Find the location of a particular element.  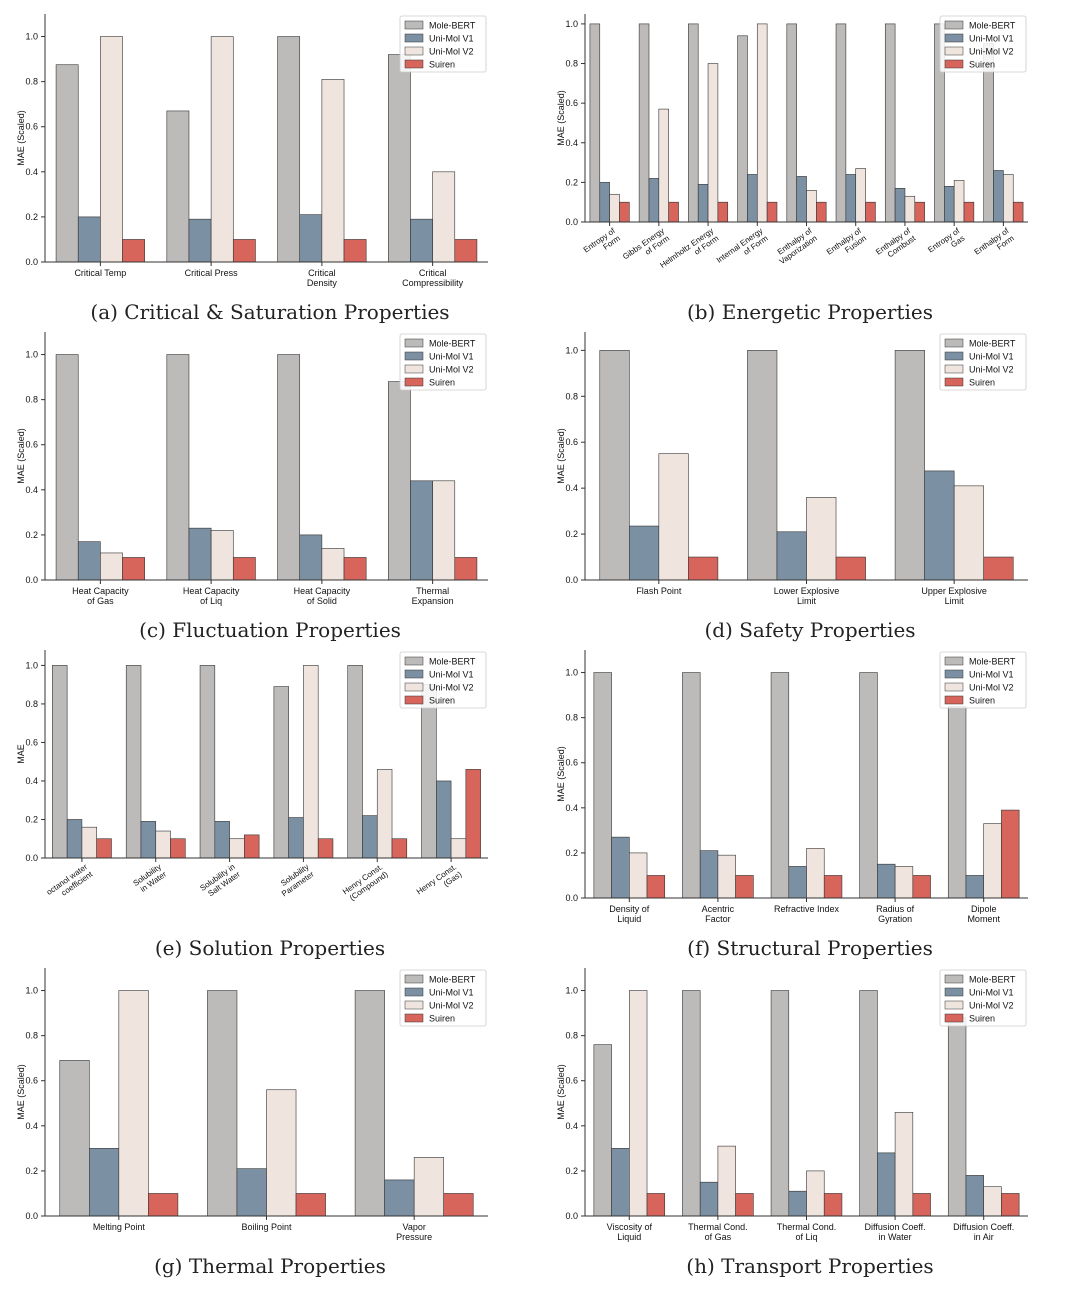

legend-label-suiren: Suiren is located at coordinates (982, 701).